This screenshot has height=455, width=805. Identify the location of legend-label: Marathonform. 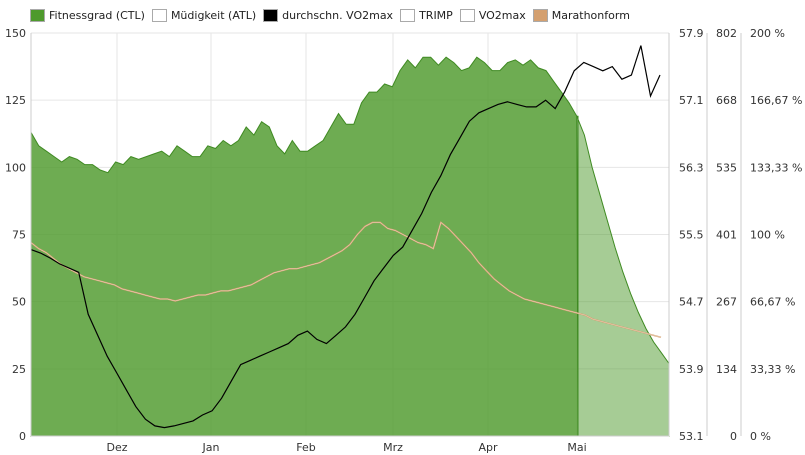
(590, 15).